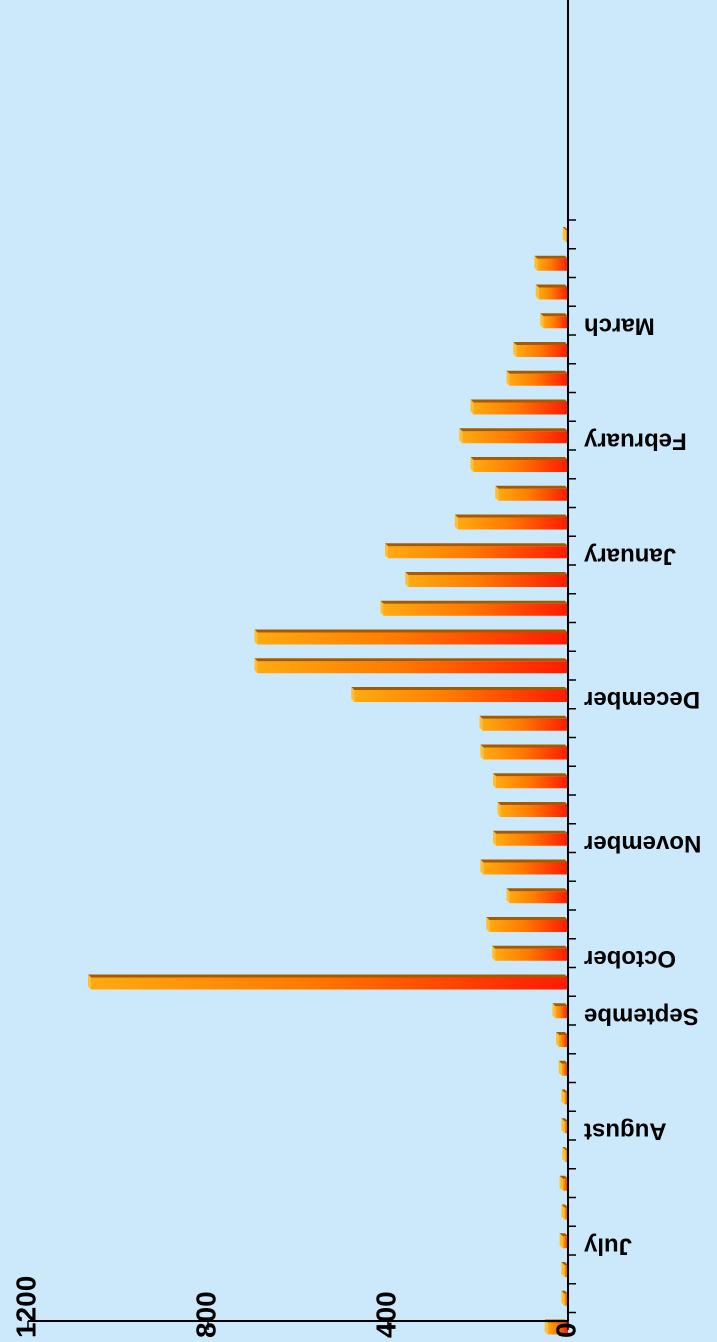 This screenshot has width=717, height=1342. What do you see at coordinates (641, 1015) in the screenshot?
I see `month-label: Septembe` at bounding box center [641, 1015].